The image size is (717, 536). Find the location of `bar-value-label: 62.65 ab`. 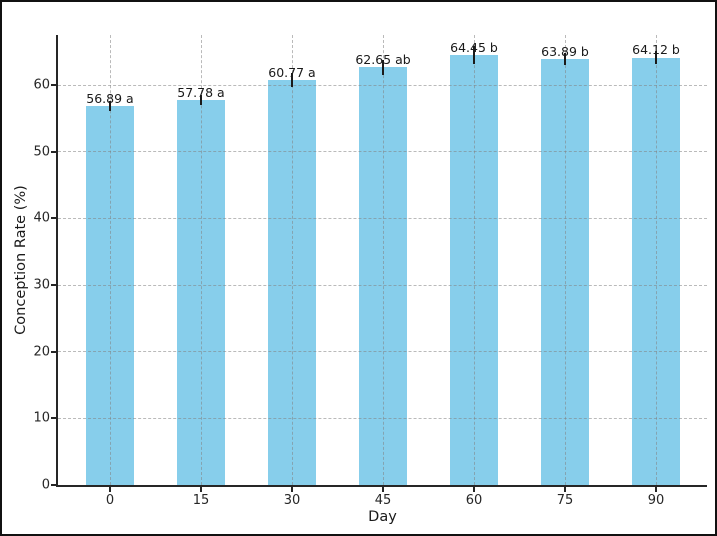

bar-value-label: 62.65 ab is located at coordinates (383, 60).